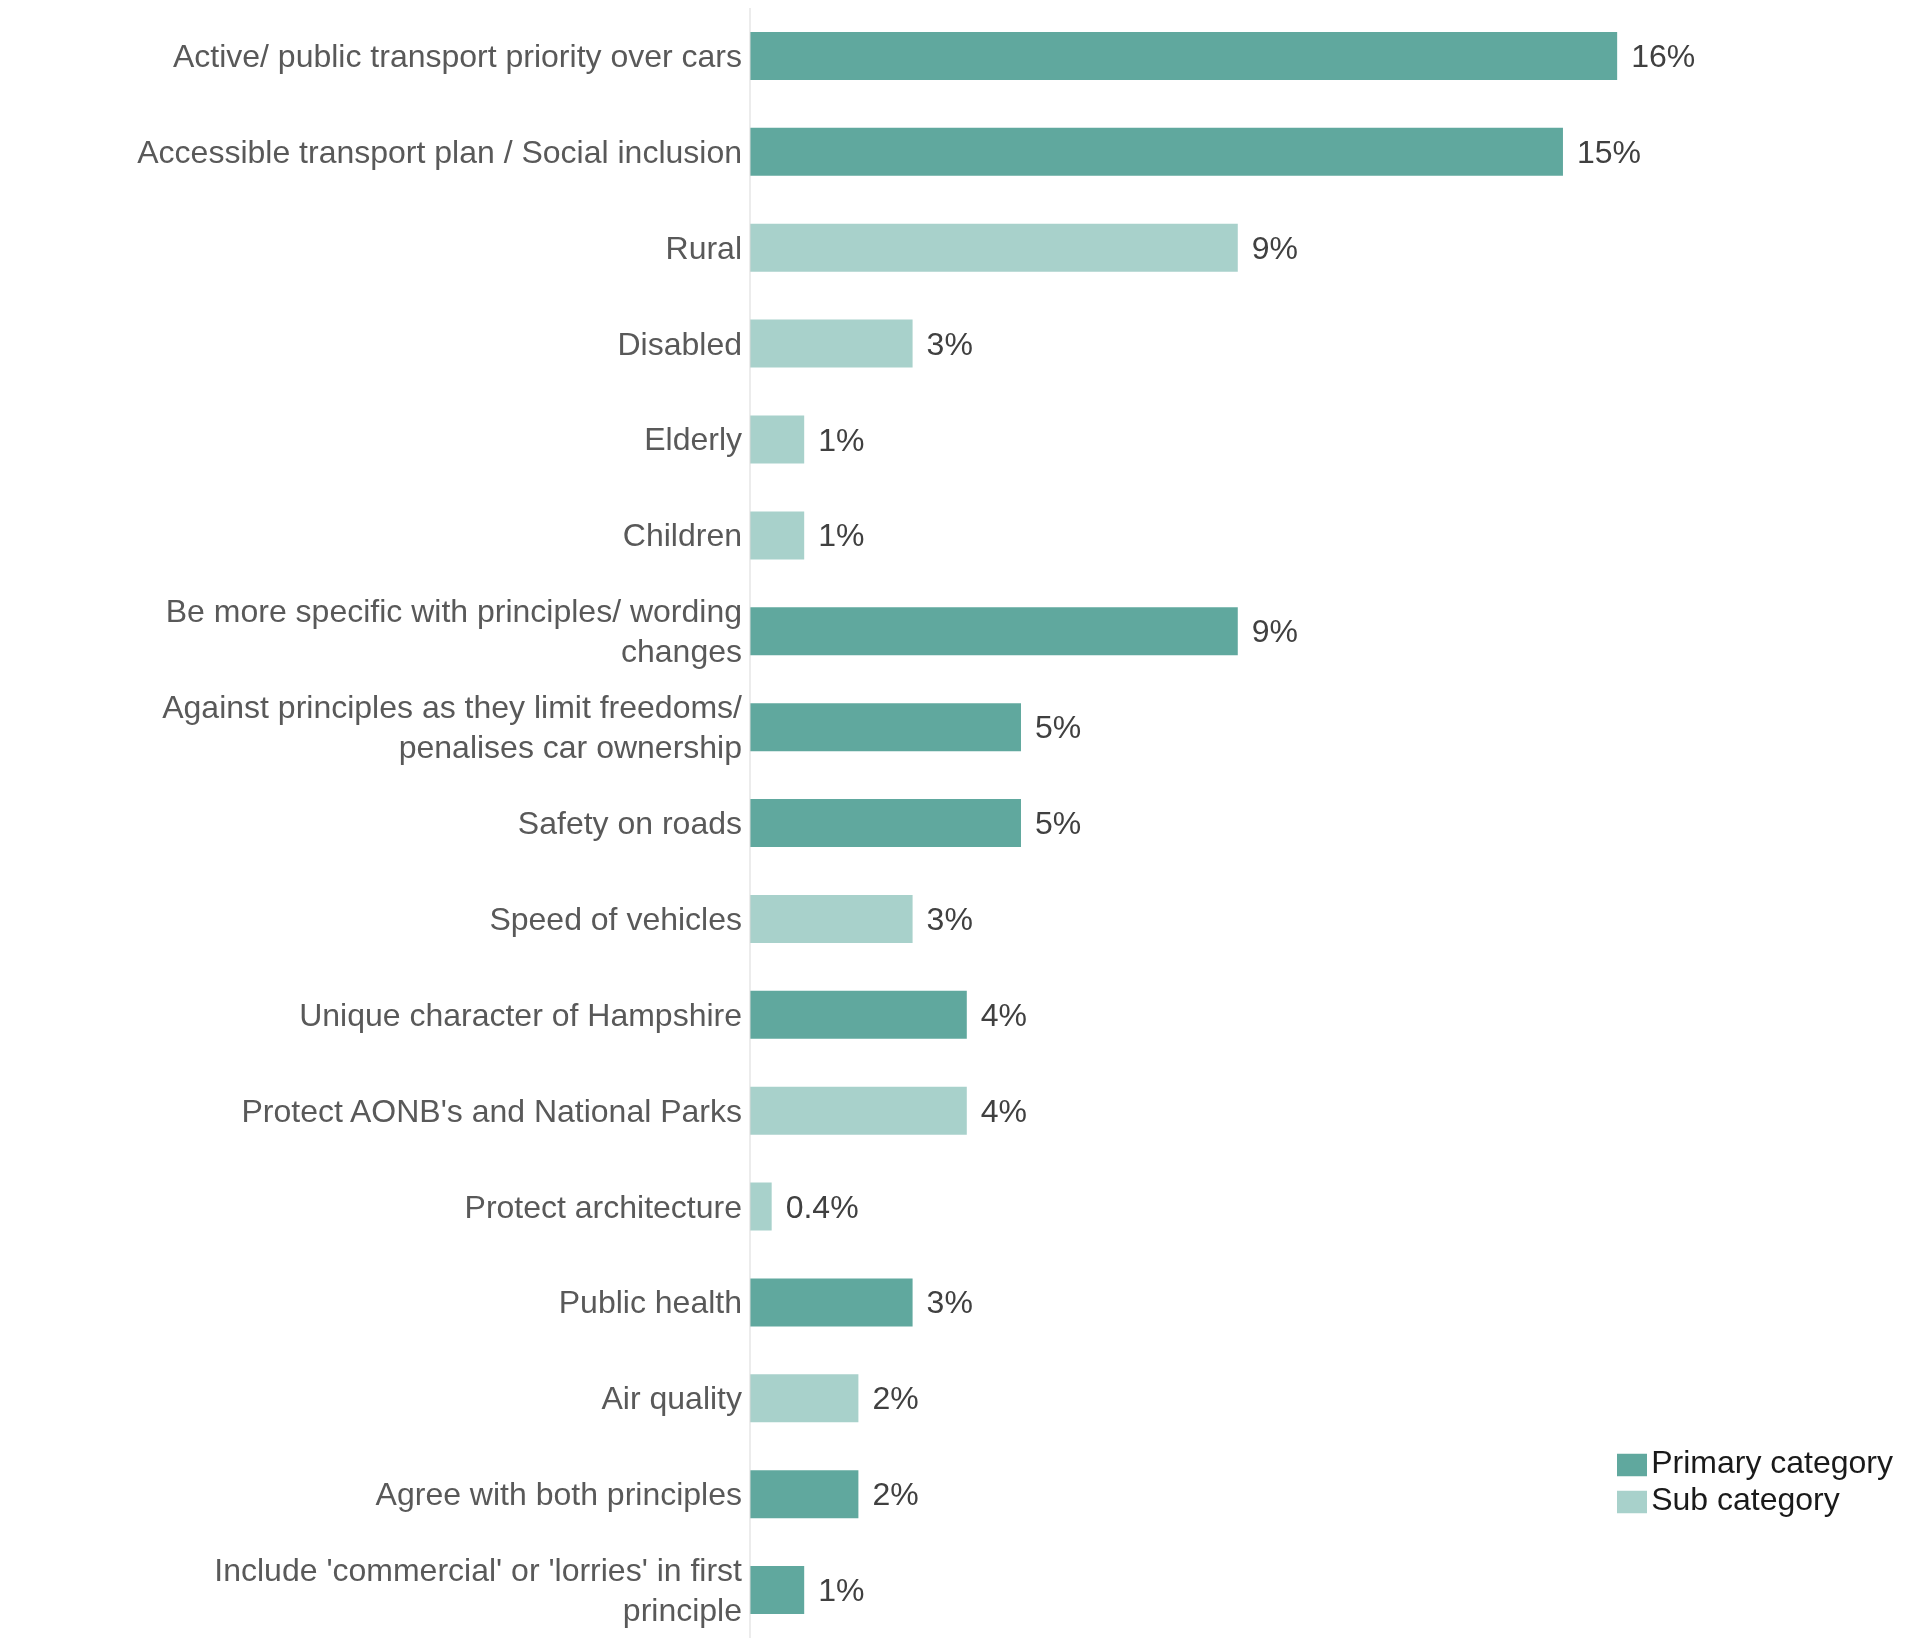 Image resolution: width=1931 pixels, height=1639 pixels. Describe the element at coordinates (491, 1110) in the screenshot. I see `y-tick-label: Protect AONB's and National Parks` at that location.